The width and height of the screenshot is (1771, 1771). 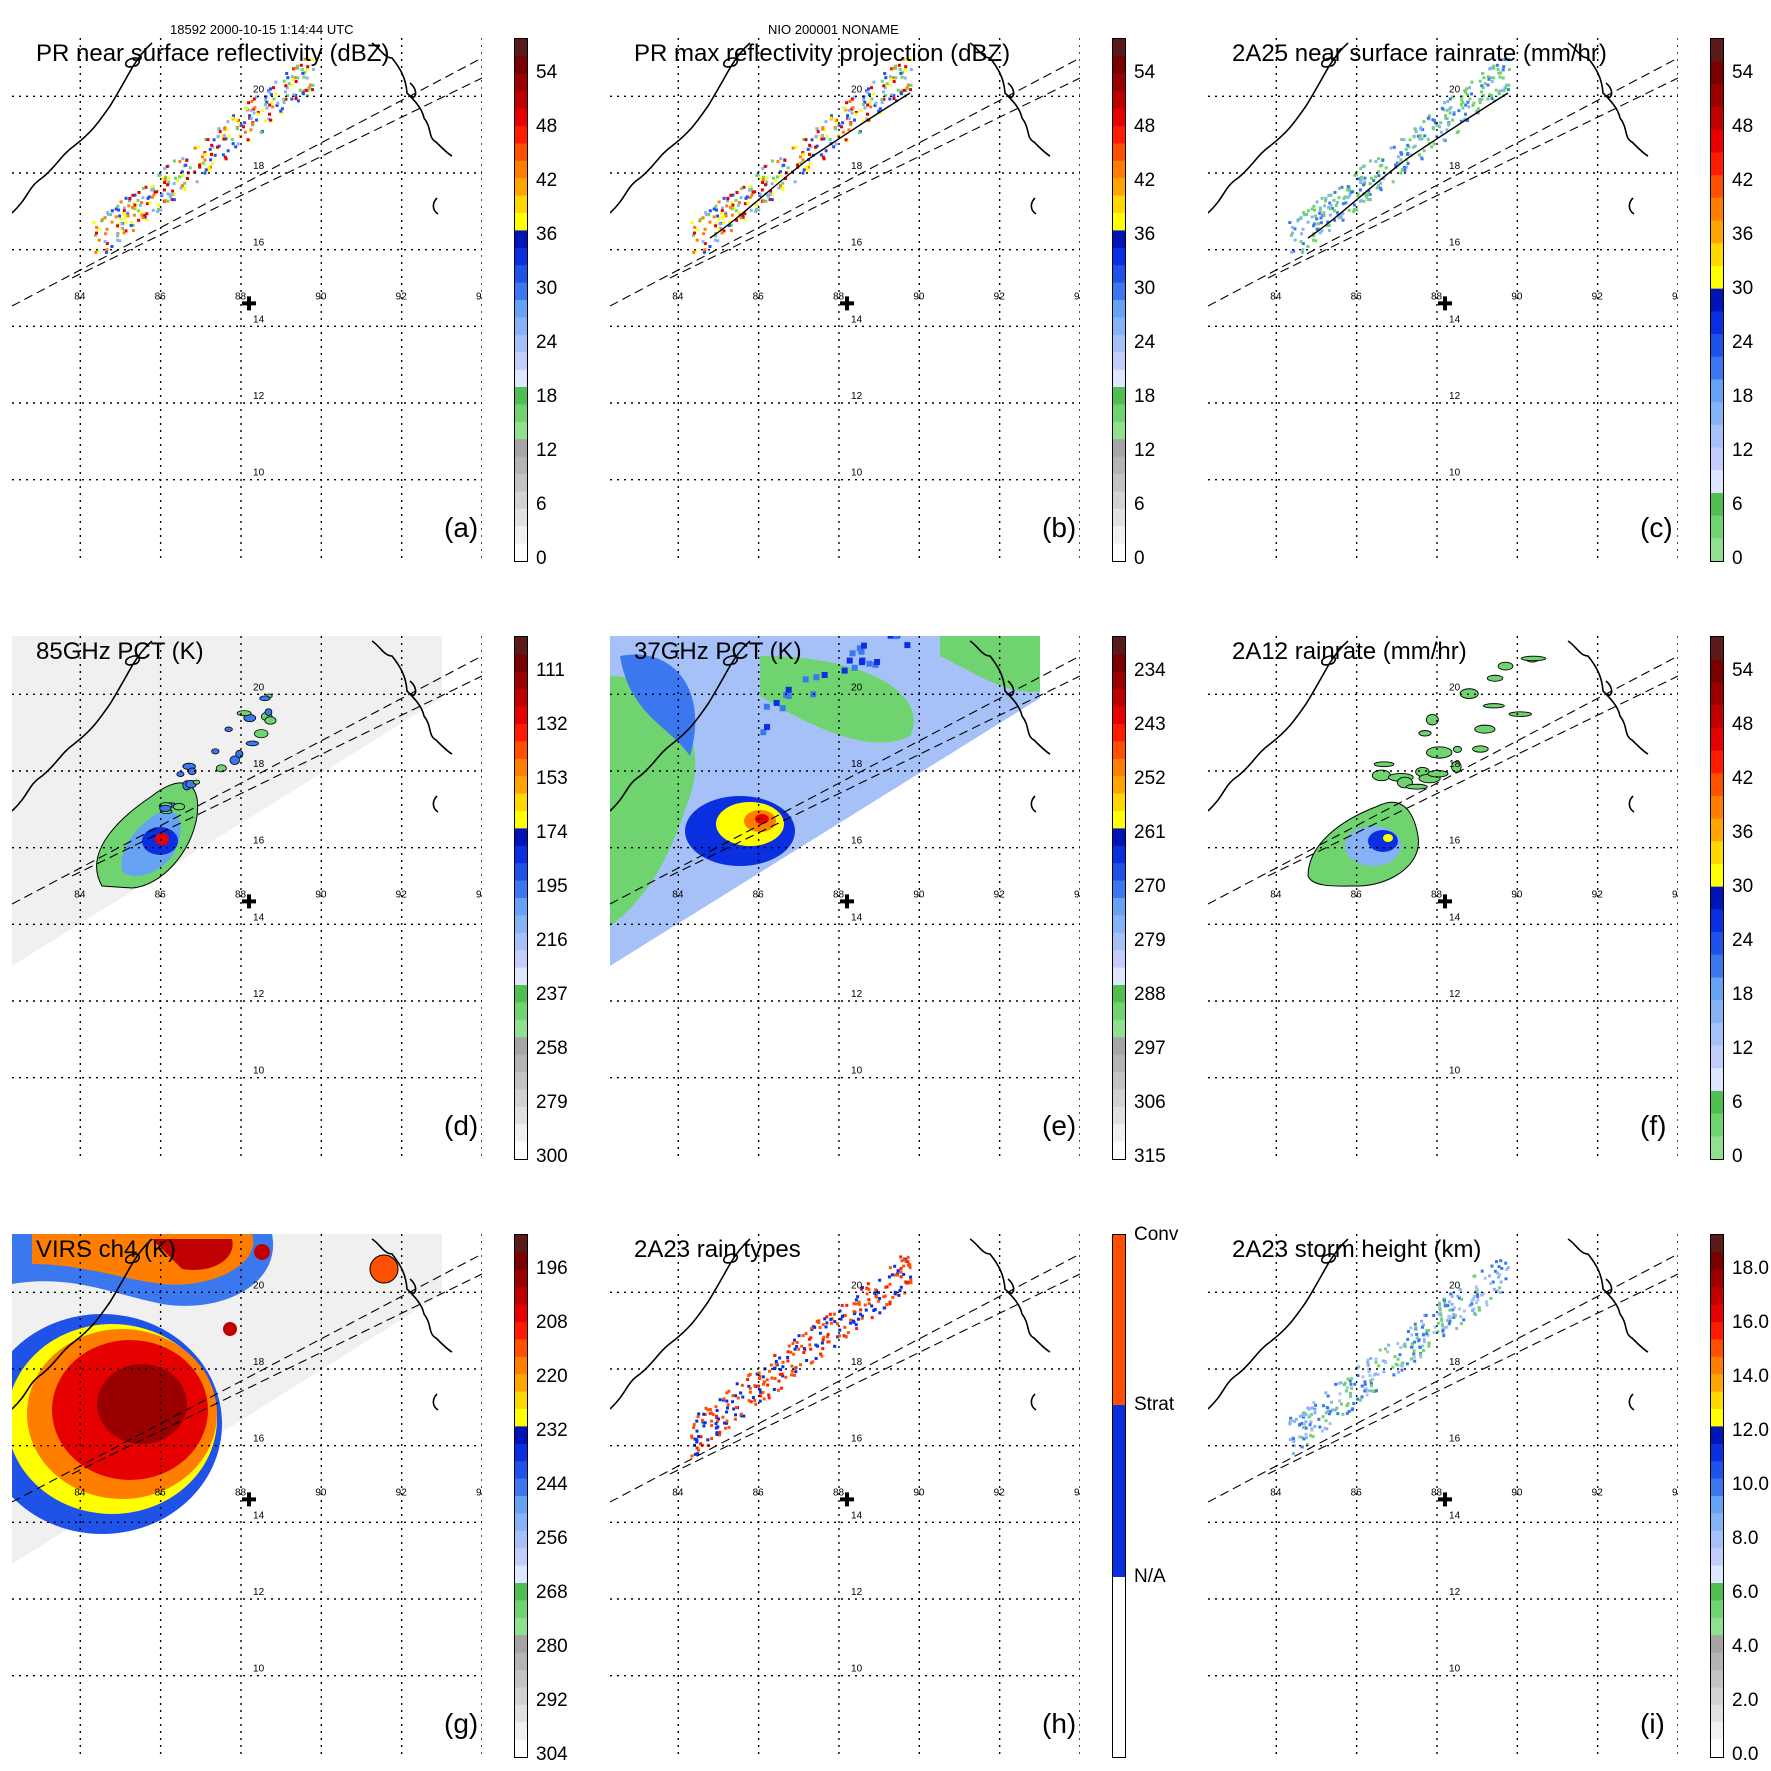 What do you see at coordinates (1656, 527) in the screenshot?
I see `panel-label: (c)` at bounding box center [1656, 527].